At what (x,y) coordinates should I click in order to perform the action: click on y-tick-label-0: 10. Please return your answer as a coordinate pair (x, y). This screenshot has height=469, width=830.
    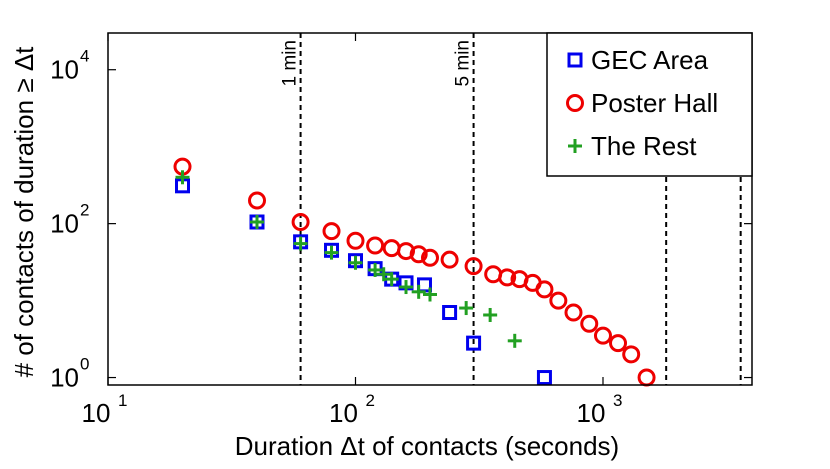
    Looking at the image, I should click on (64, 378).